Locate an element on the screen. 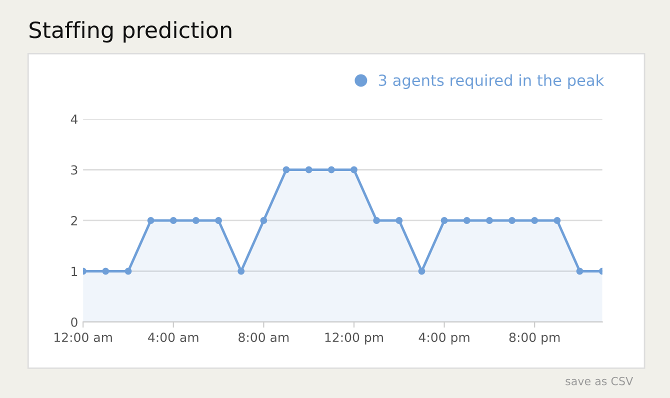  legend-label: 3 agents required in the peak is located at coordinates (491, 82).